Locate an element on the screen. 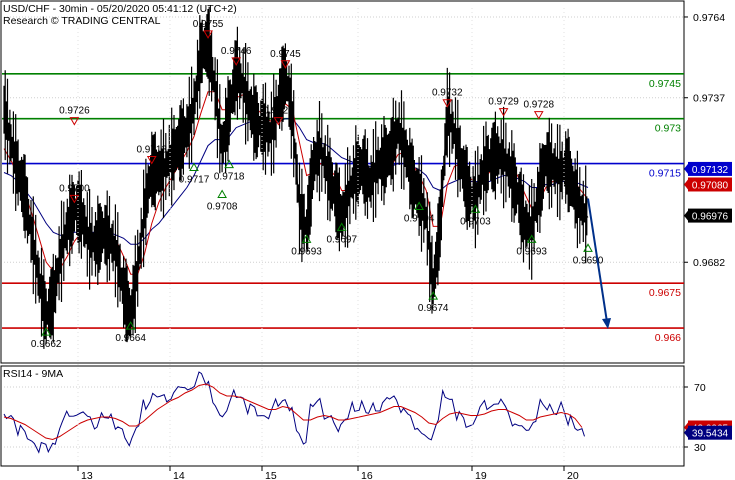 Image resolution: width=735 pixels, height=480 pixels. price-badge-label: 0.97132 is located at coordinates (710, 170).